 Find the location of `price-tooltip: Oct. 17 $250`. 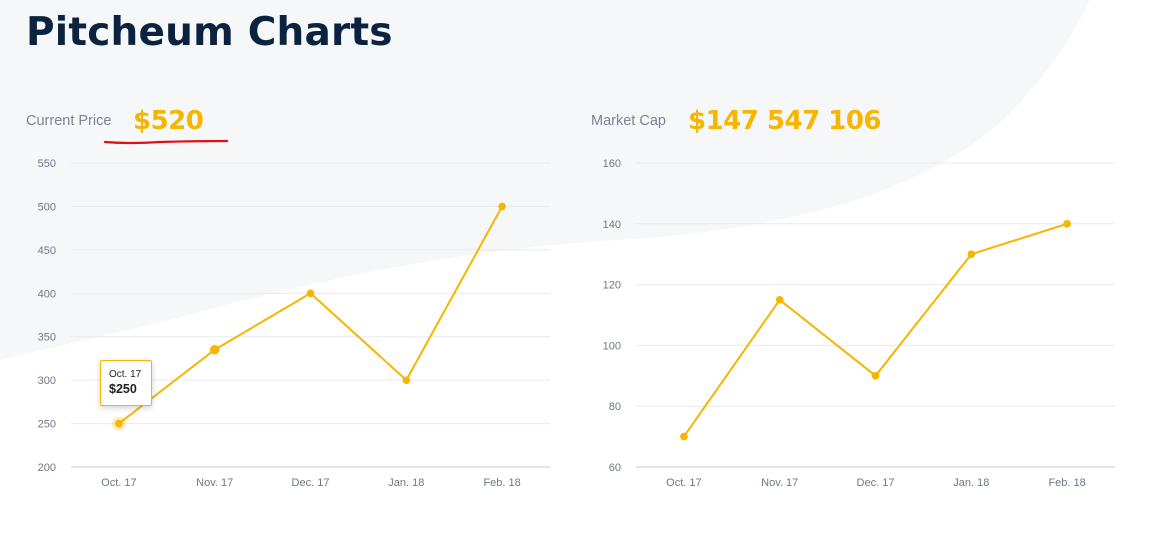

price-tooltip: Oct. 17 $250 is located at coordinates (126, 383).